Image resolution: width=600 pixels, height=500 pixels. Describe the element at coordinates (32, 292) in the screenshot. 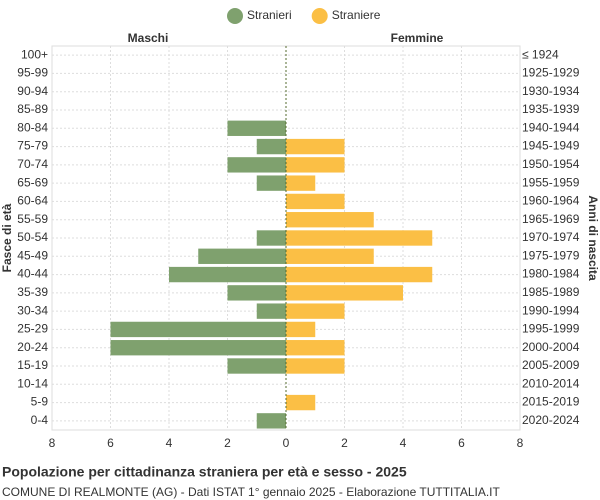

I see `y-tick-label: 35-39` at that location.